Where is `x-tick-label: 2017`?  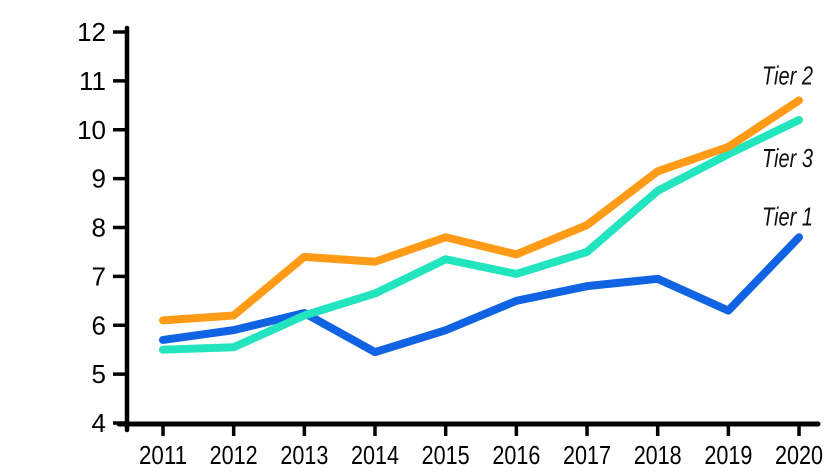 x-tick-label: 2017 is located at coordinates (587, 455).